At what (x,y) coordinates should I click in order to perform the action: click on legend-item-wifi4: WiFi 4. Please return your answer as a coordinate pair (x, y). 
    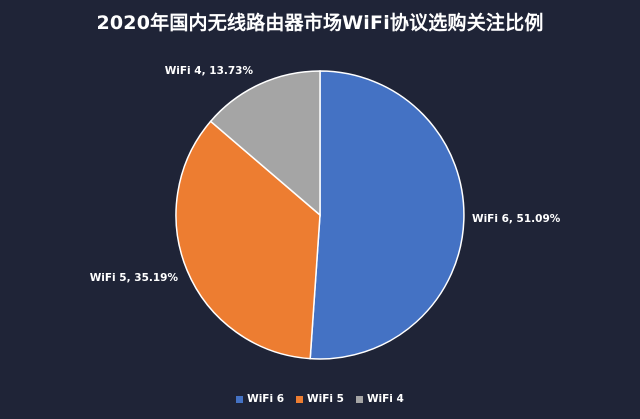
    Looking at the image, I should click on (379, 399).